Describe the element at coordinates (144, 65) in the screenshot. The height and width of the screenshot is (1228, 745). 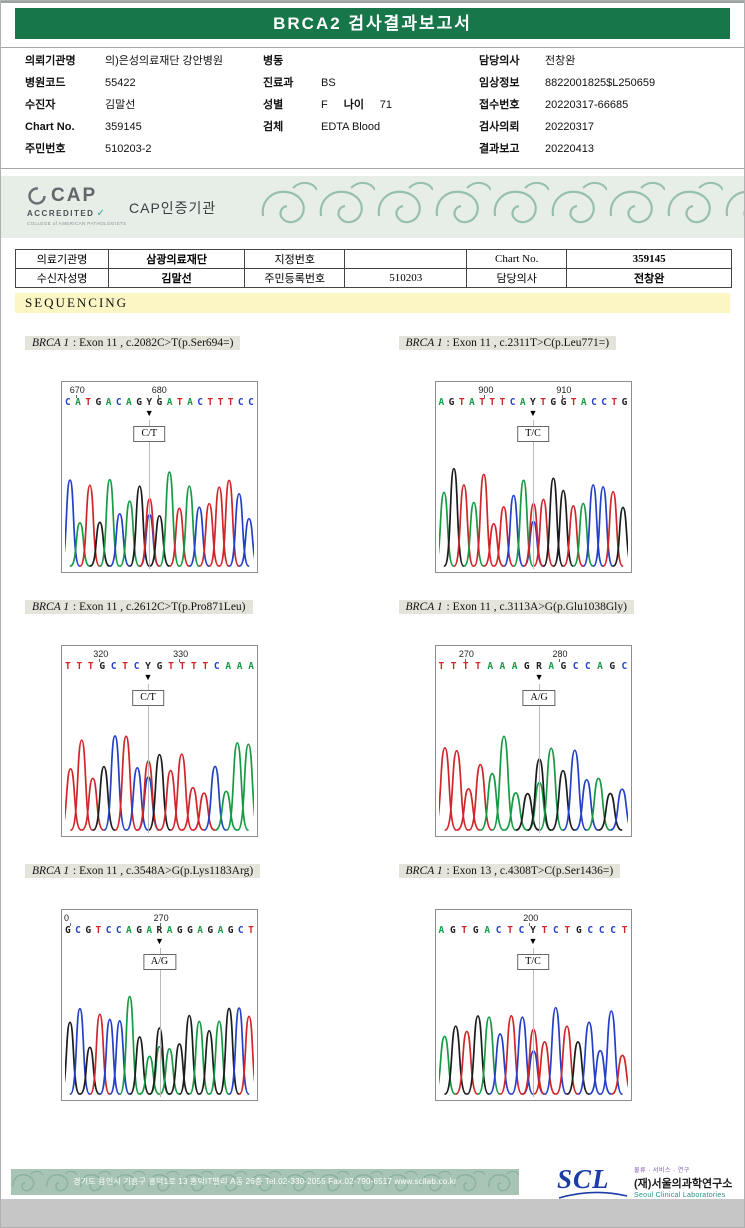
I see `patient-field: 의뢰기관명 의)은성의료재단 강안병원` at that location.